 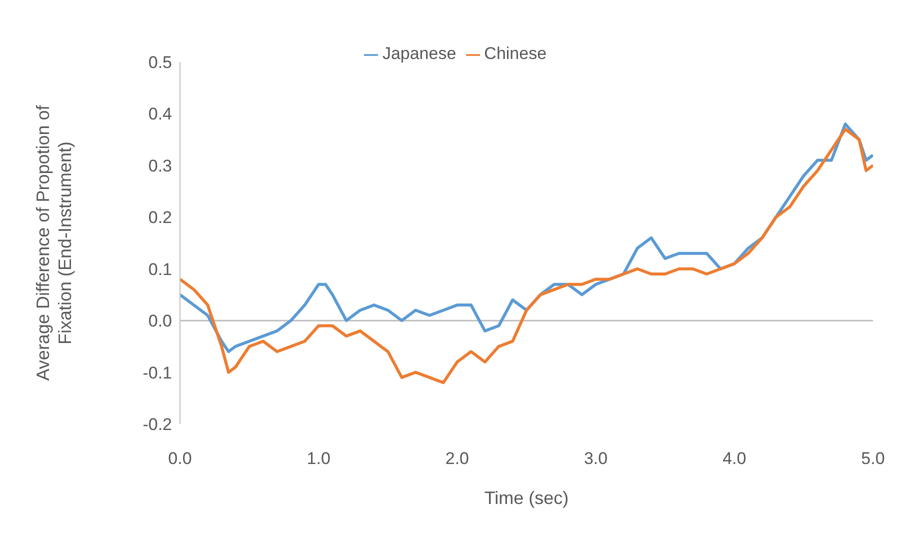 What do you see at coordinates (419, 53) in the screenshot?
I see `legend-label: Japanese` at bounding box center [419, 53].